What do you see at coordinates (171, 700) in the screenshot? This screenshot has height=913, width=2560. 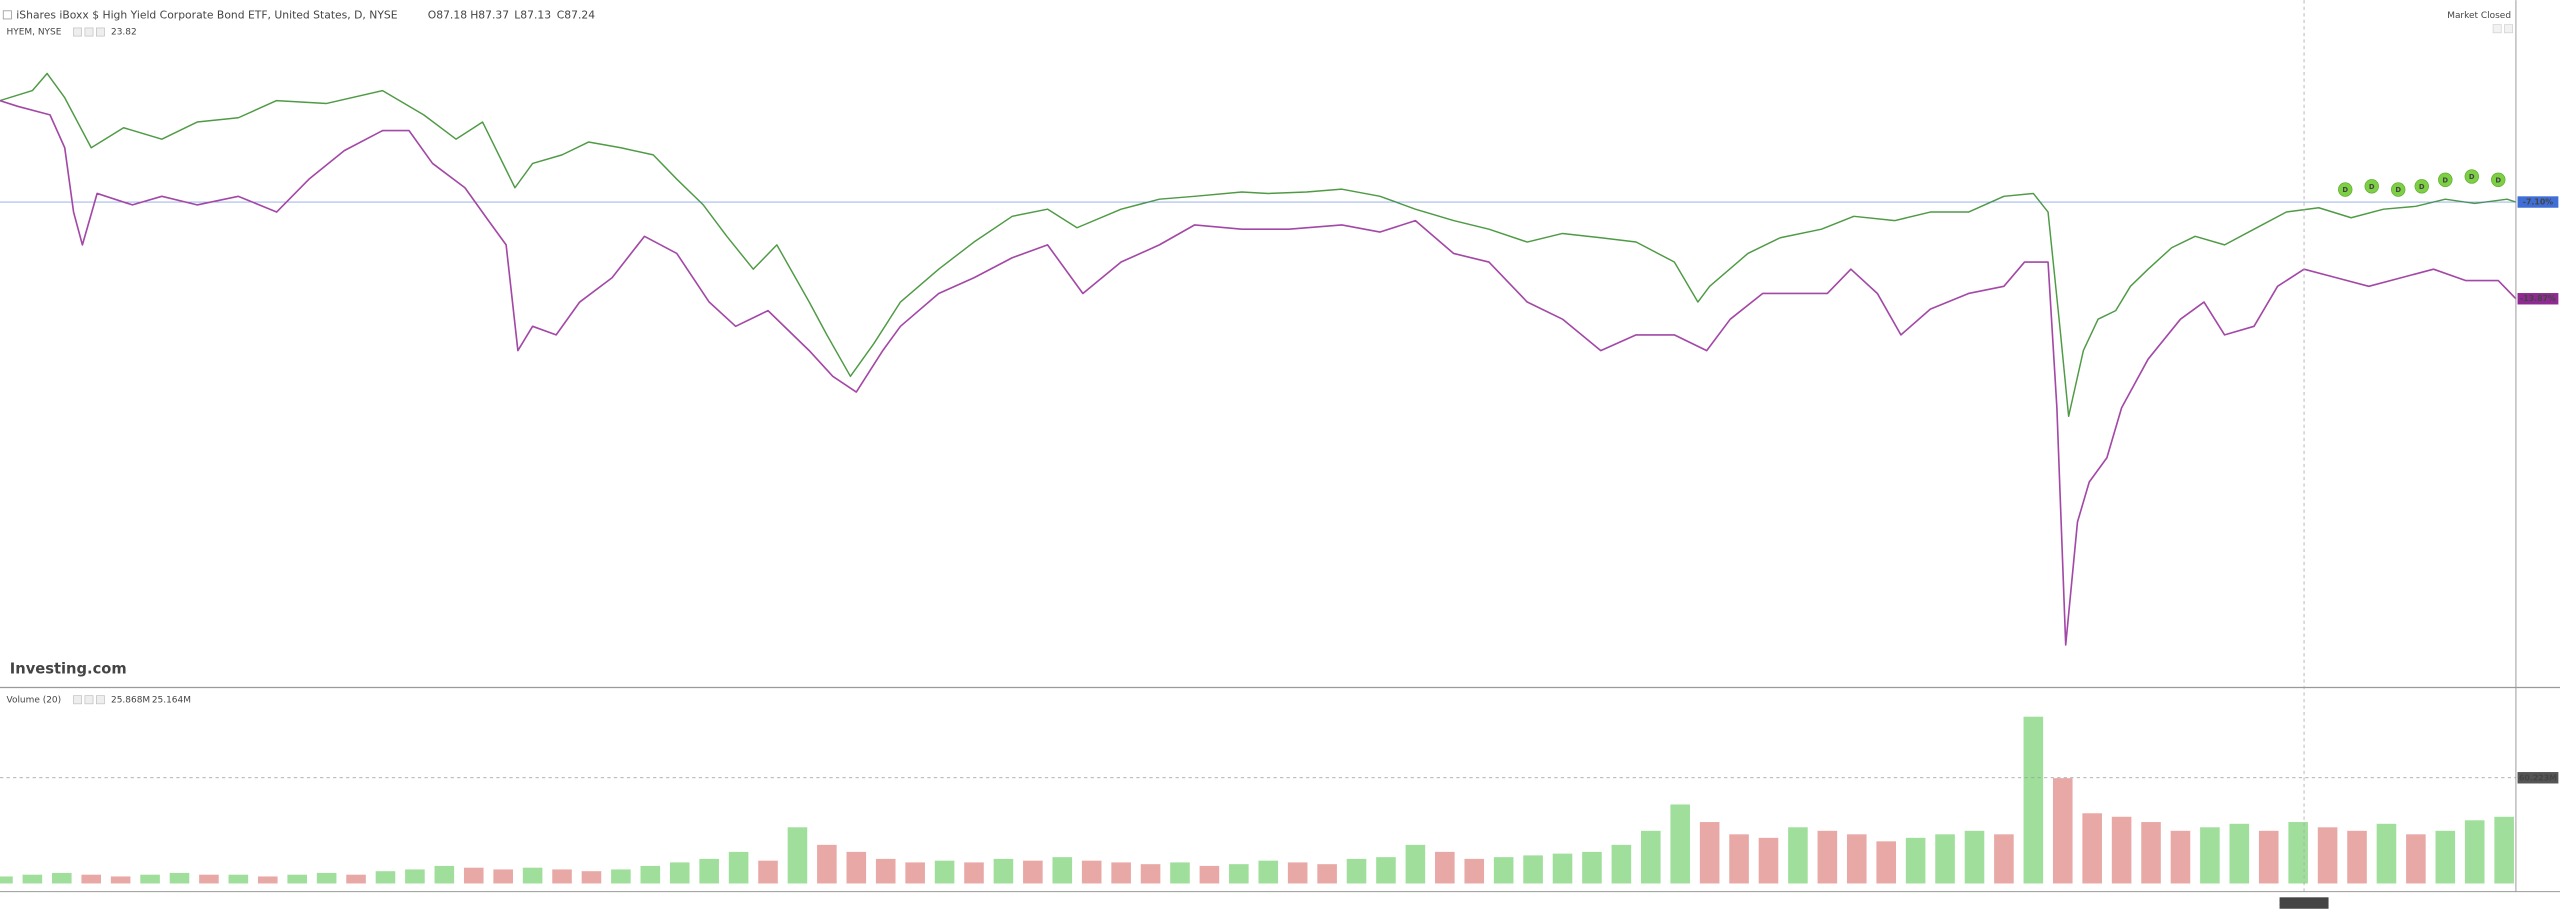 I see `volume-legend-value: 25.164M` at bounding box center [171, 700].